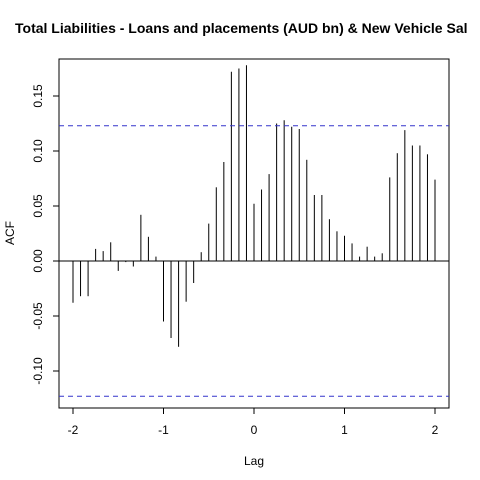 The height and width of the screenshot is (480, 480). Describe the element at coordinates (38, 316) in the screenshot. I see `y-tick-label: -0.05` at that location.